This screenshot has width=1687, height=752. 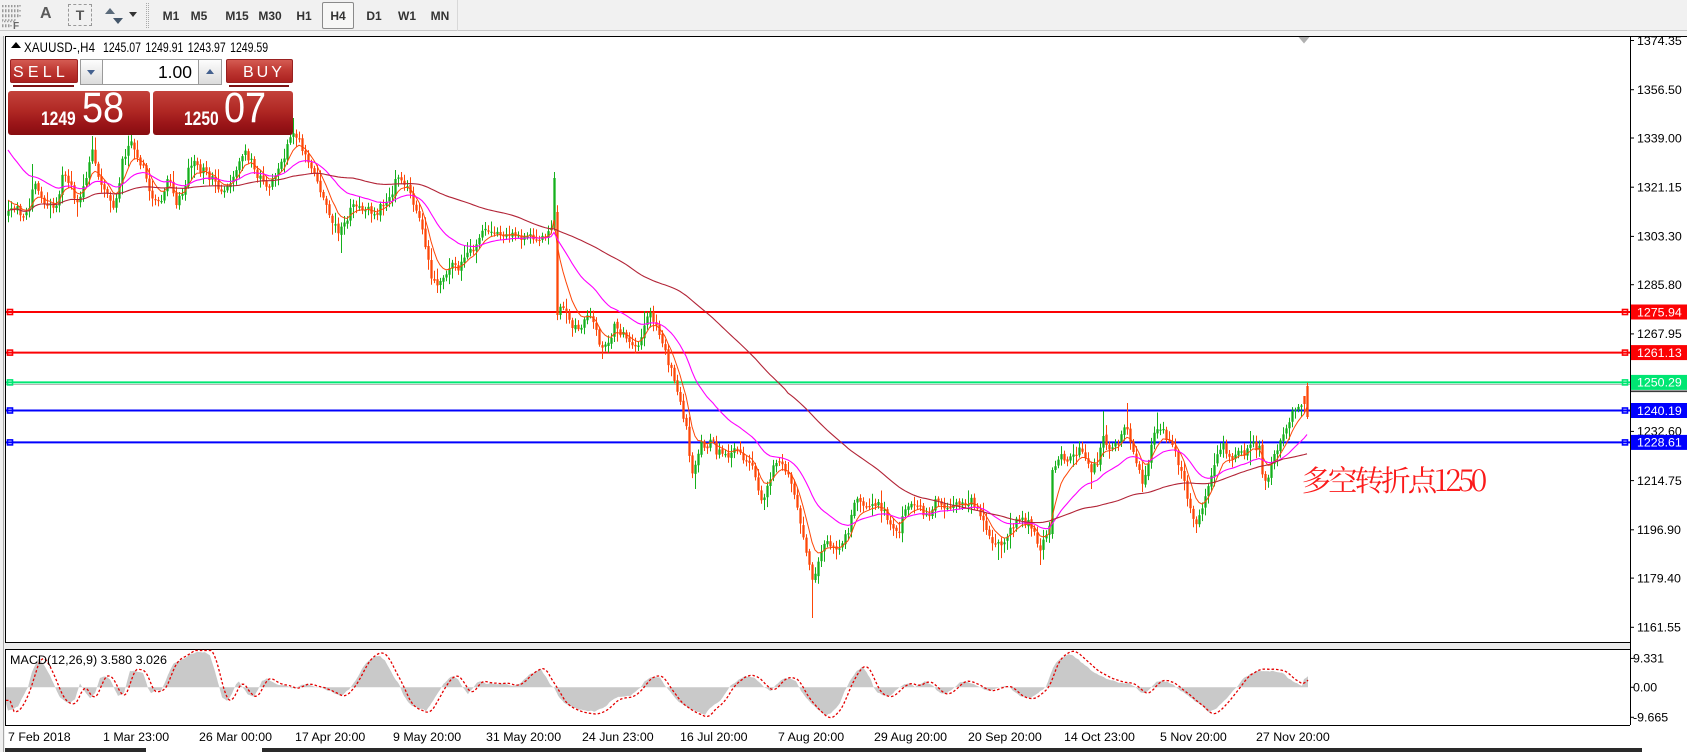 What do you see at coordinates (1659, 530) in the screenshot?
I see `svg-text: 1196.90` at bounding box center [1659, 530].